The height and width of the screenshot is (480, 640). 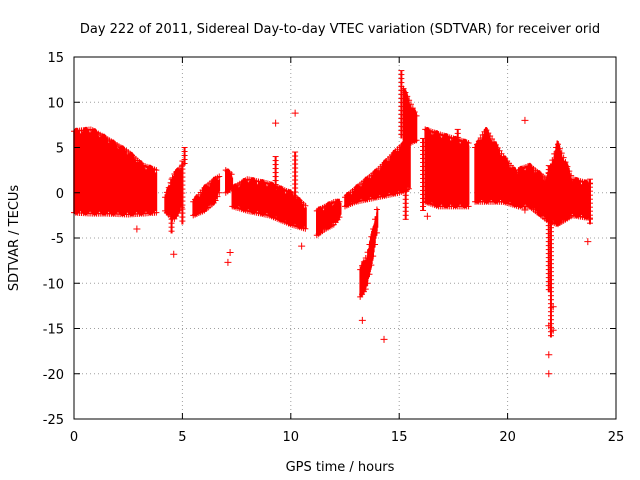 I want to click on x-axis-label: GPS time / hours, so click(x=340, y=467).